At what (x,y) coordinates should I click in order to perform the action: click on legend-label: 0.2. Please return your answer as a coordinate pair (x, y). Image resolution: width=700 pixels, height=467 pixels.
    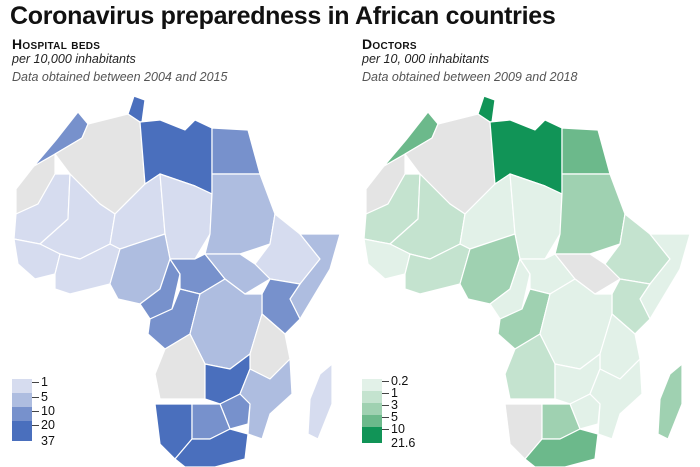
    Looking at the image, I should click on (400, 381).